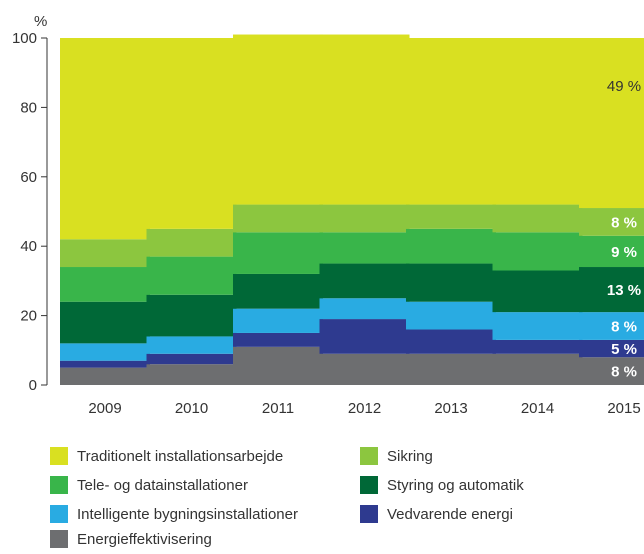  What do you see at coordinates (40, 21) in the screenshot?
I see `y-axis-unit-label: %` at bounding box center [40, 21].